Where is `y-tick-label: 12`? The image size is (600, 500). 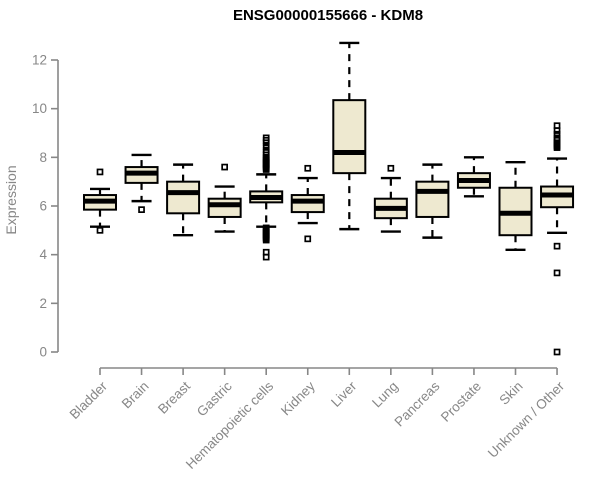 y-tick-label: 12 is located at coordinates (39, 60).